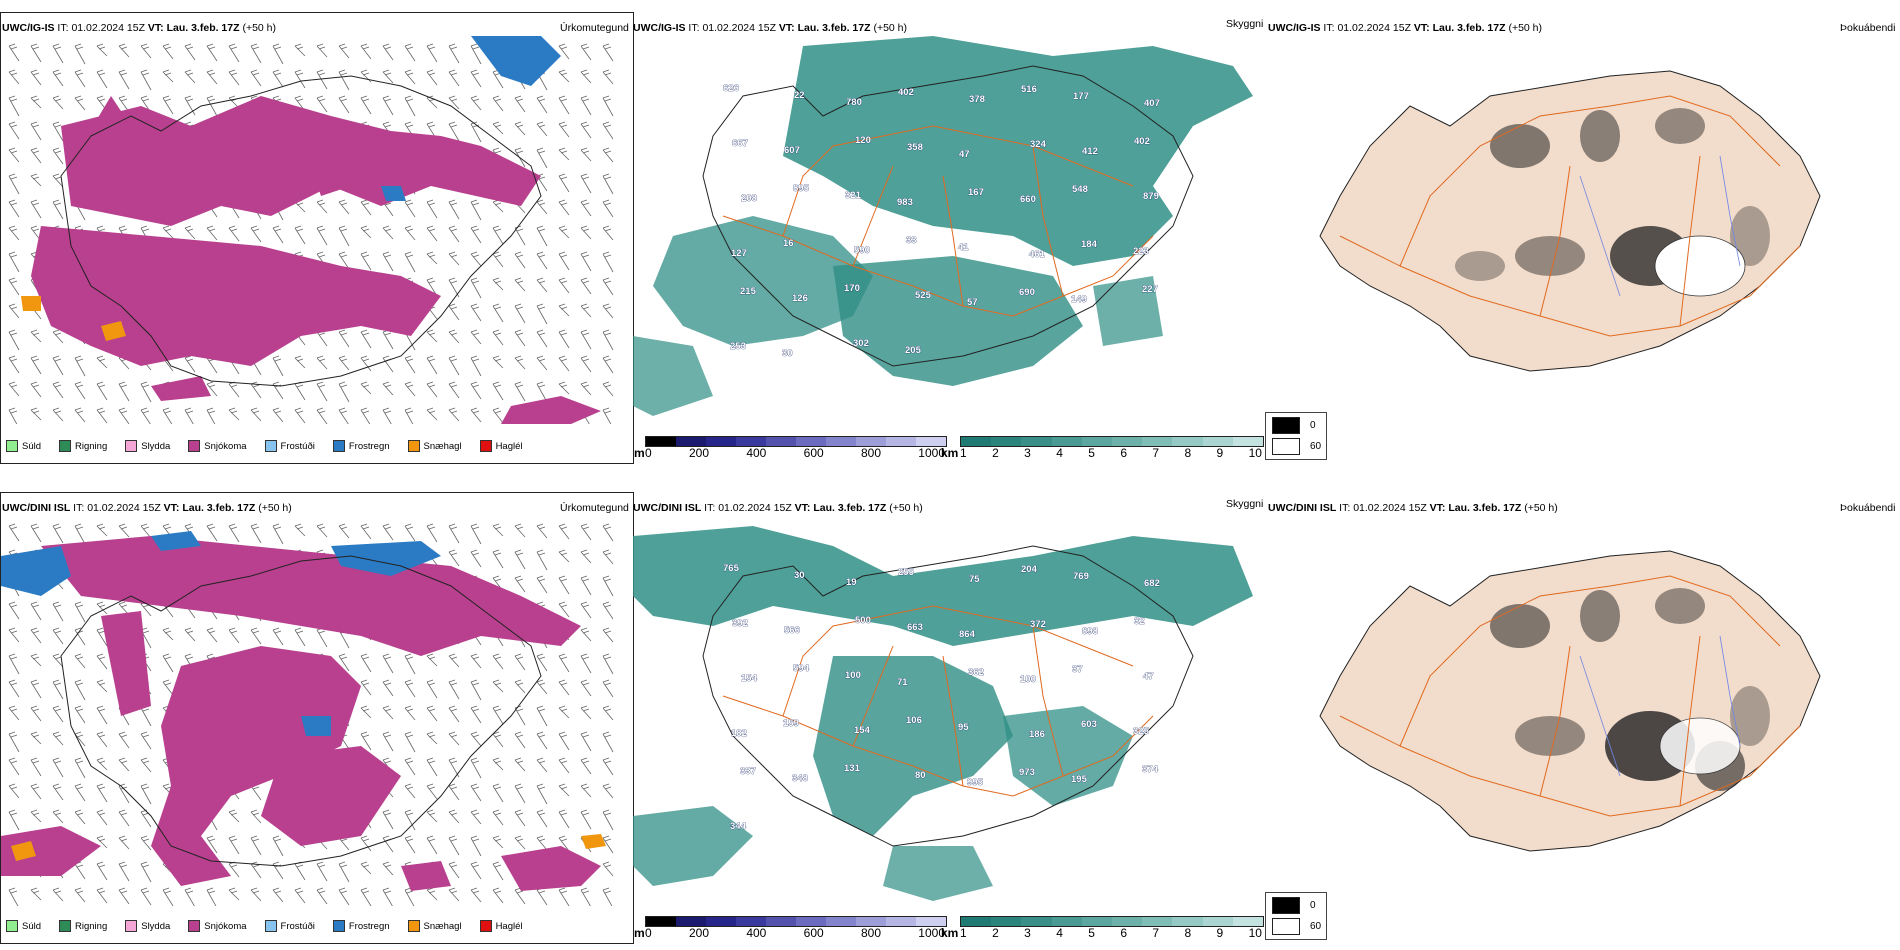 The image size is (1900, 950). What do you see at coordinates (1141, 731) in the screenshot?
I see `station-visibility-label: 325` at bounding box center [1141, 731].